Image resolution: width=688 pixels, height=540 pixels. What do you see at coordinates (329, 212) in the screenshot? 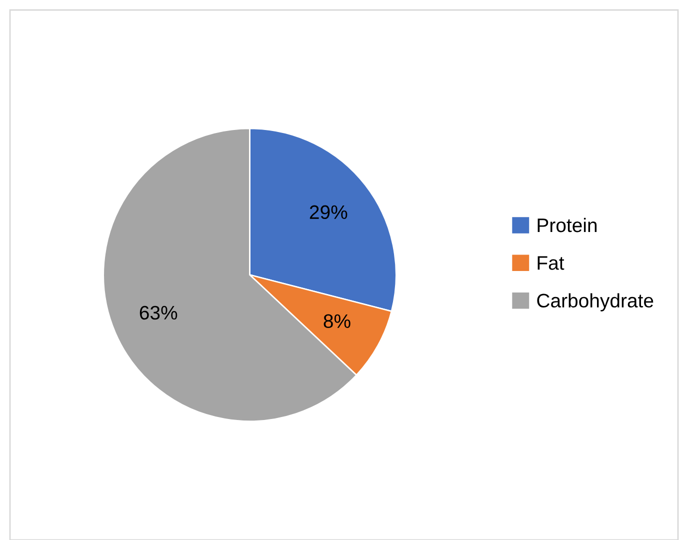
I see `data-label: 29%` at bounding box center [329, 212].